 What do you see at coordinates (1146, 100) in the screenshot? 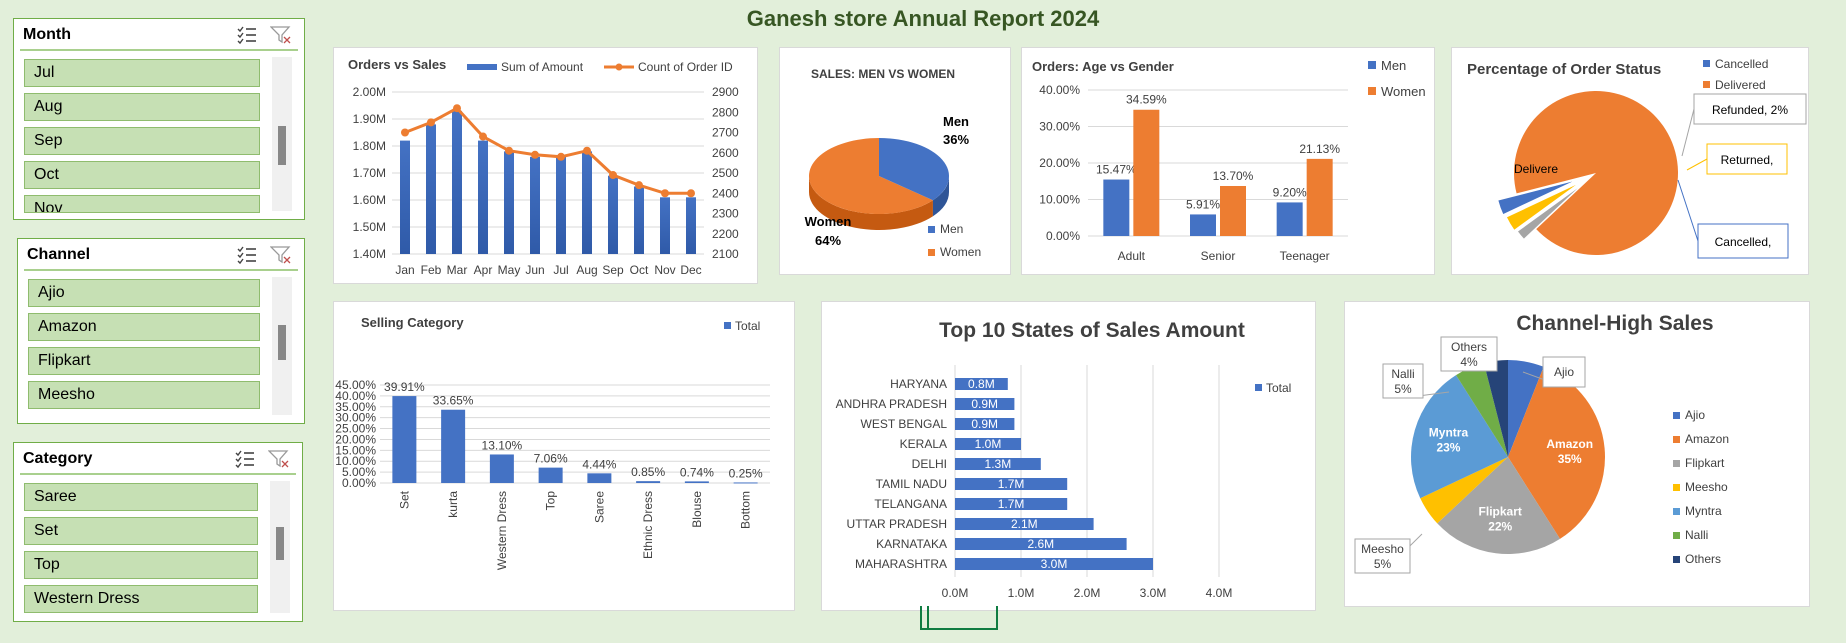
I see `data-label: 34.59%` at bounding box center [1146, 100].